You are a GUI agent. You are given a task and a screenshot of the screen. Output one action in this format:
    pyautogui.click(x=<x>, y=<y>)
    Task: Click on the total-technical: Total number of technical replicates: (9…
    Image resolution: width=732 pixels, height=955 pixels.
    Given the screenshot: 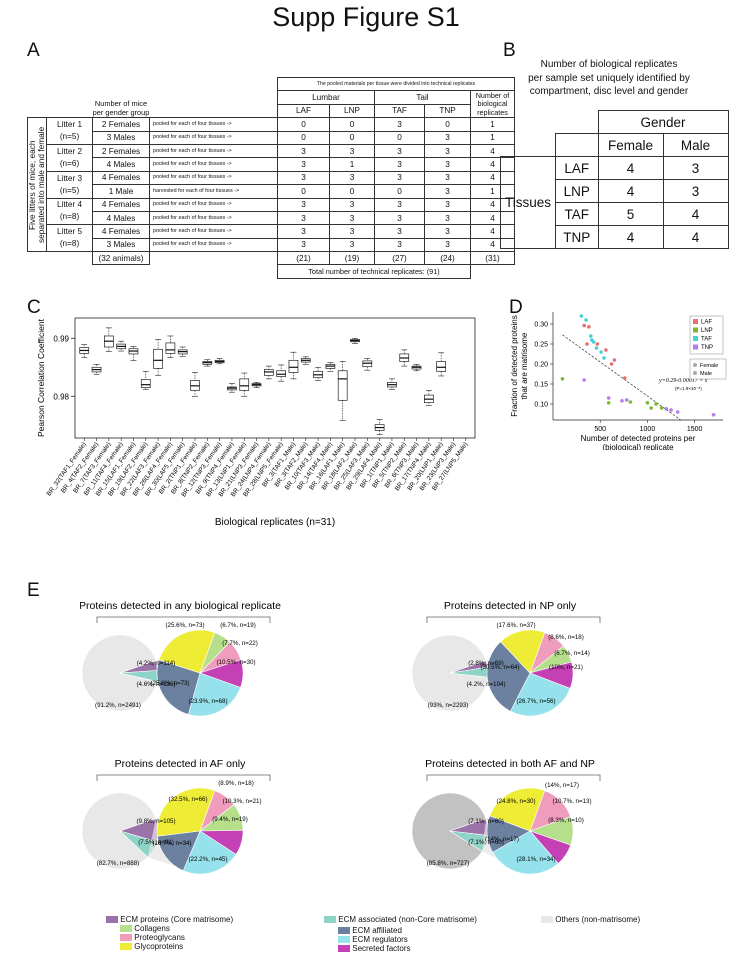 What is the action you would take?
    pyautogui.click(x=374, y=271)
    